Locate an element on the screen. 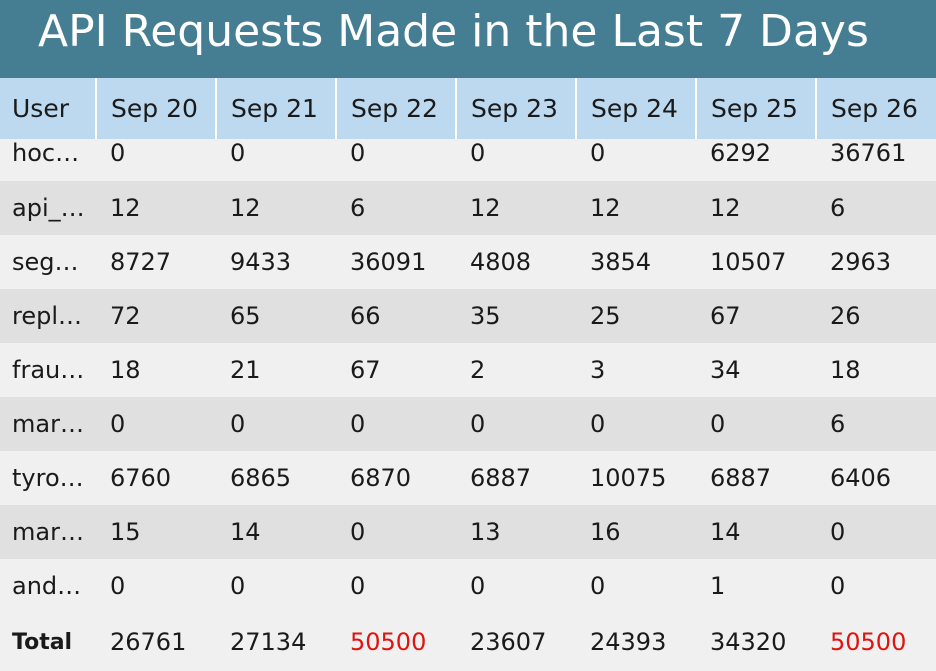  request-count-cell: 15 is located at coordinates (156, 532).